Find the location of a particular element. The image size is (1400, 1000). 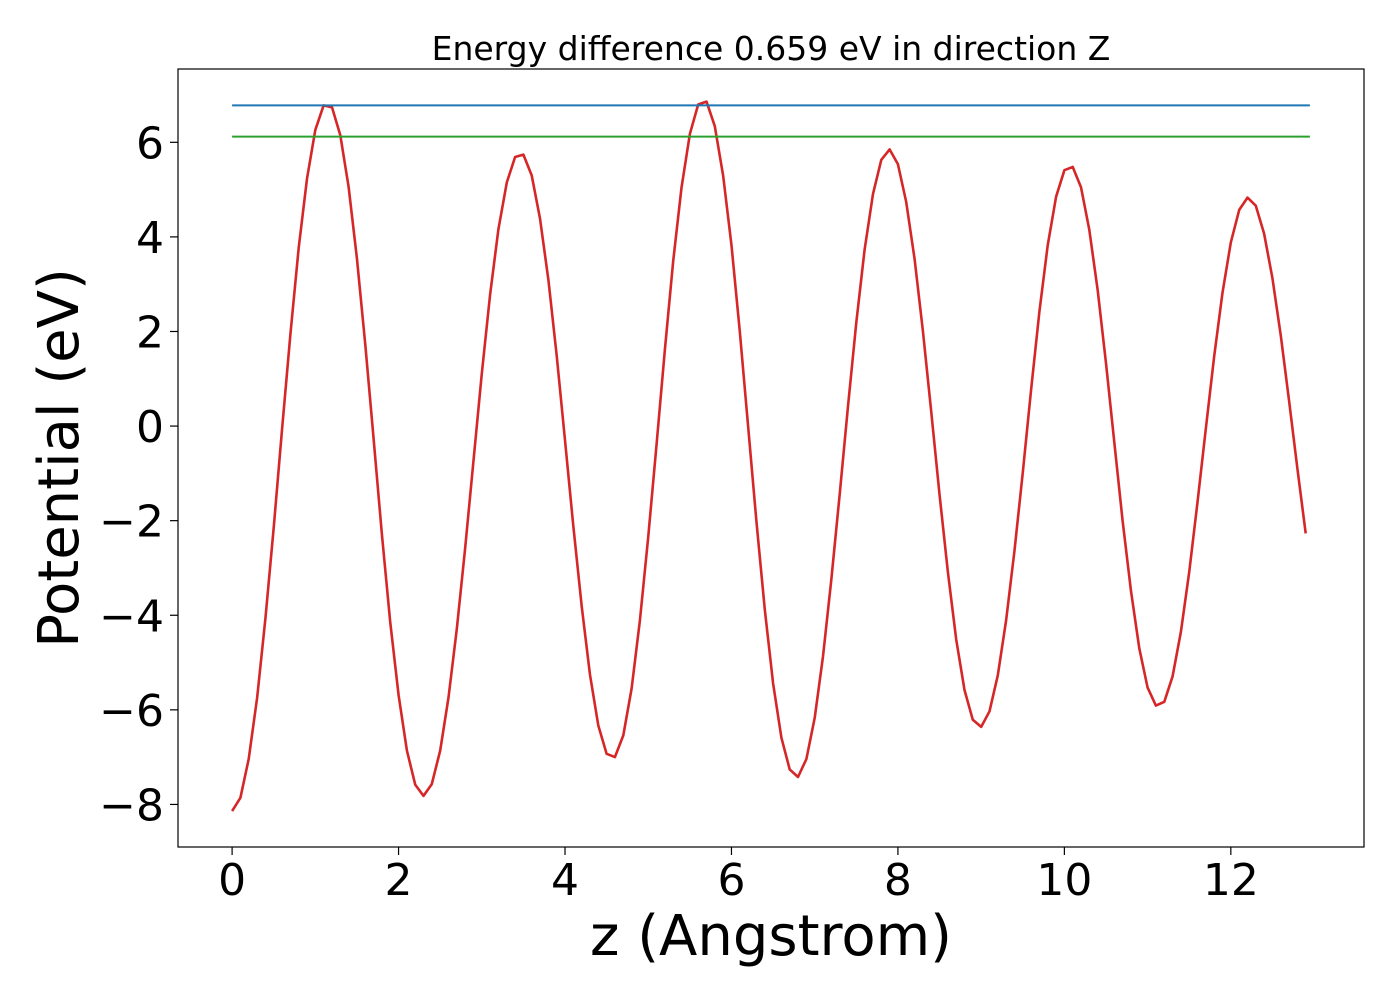

x-tick-label: 12 is located at coordinates (1231, 880).